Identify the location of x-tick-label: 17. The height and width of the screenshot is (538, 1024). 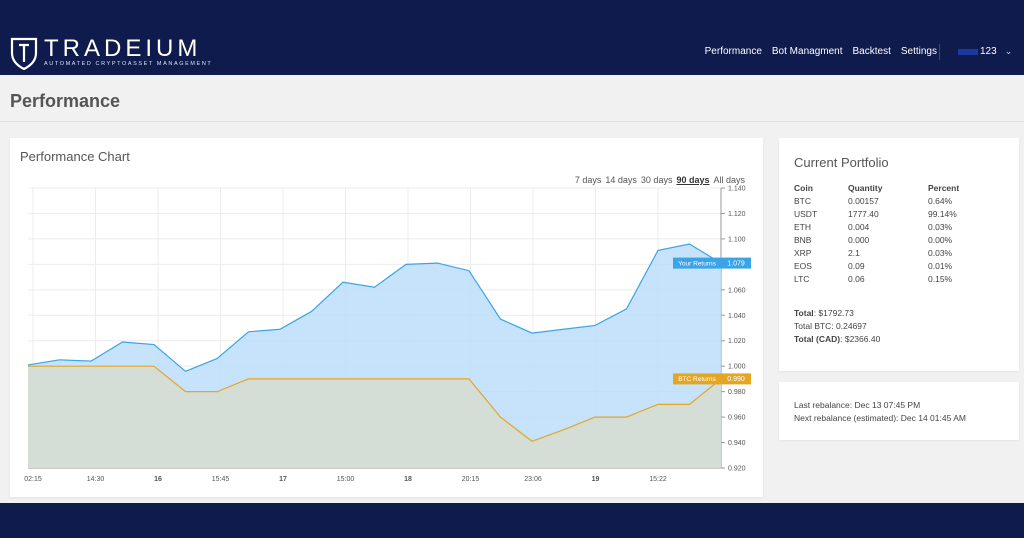
(283, 479).